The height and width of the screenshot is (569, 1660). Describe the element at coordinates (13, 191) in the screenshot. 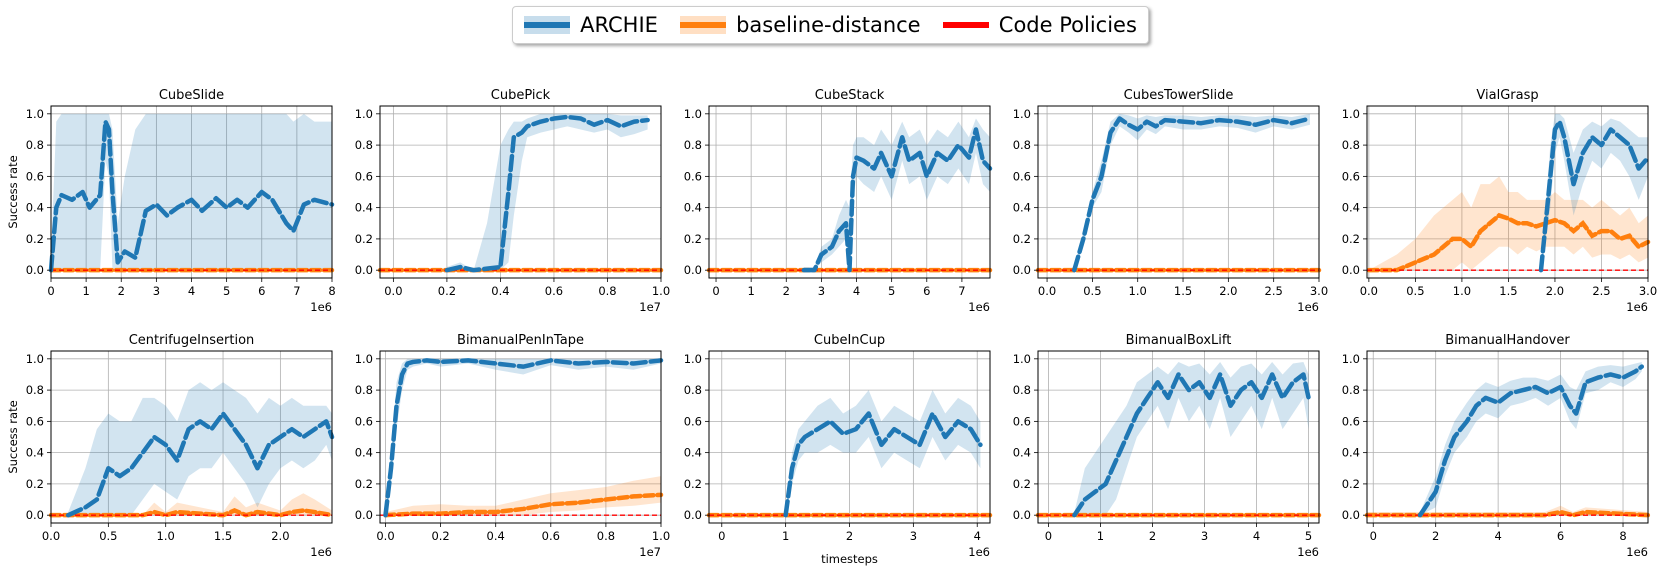

I see `y-axis-label: Success rate` at that location.